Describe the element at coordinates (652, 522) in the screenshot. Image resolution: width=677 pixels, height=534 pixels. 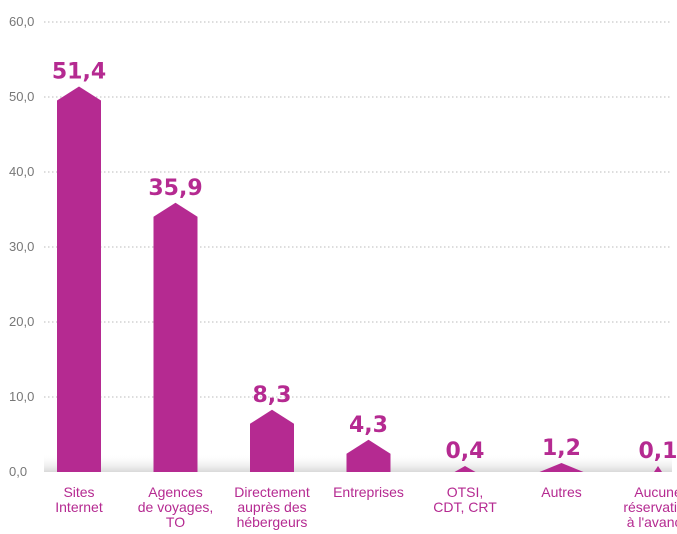
I see `category-label-line: à l'avance` at that location.